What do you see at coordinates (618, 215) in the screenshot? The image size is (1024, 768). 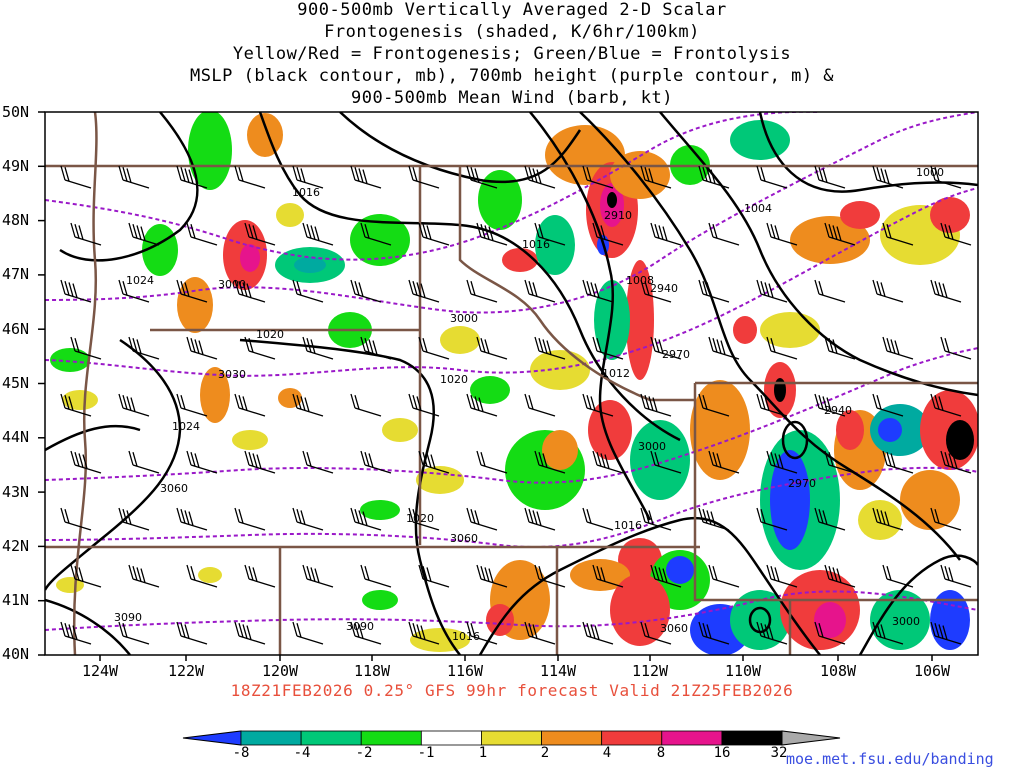 I see `height-label: 2910` at bounding box center [618, 215].